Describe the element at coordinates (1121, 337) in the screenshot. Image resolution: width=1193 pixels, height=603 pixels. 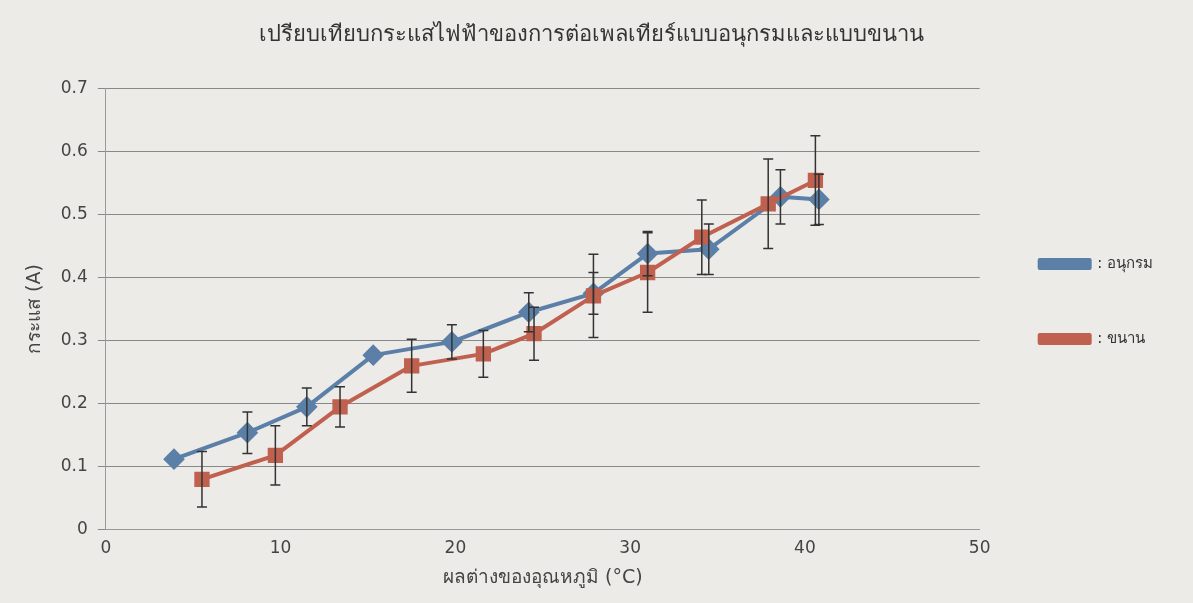
I see `legend-label: : ขนาน` at that location.